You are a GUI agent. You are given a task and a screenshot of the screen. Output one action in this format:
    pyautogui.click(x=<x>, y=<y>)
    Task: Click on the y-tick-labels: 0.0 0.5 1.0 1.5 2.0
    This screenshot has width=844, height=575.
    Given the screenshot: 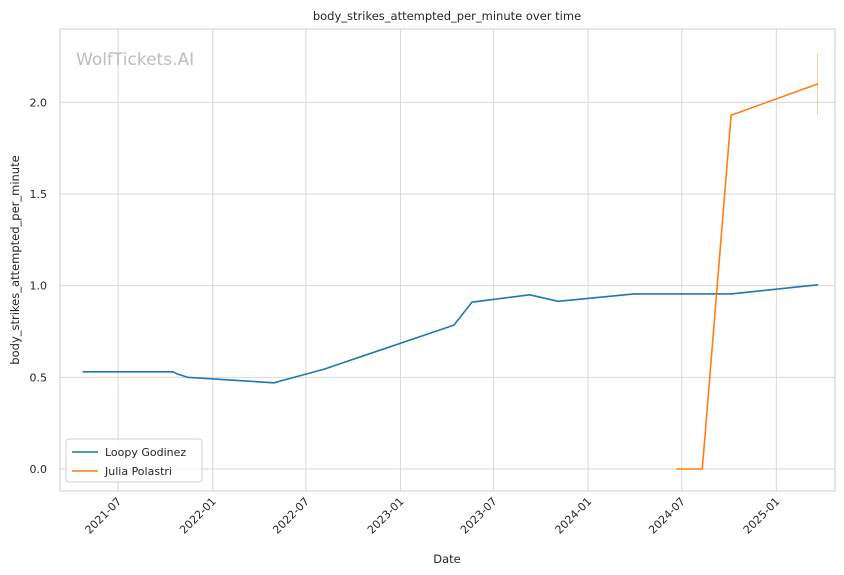 What is the action you would take?
    pyautogui.click(x=39, y=286)
    